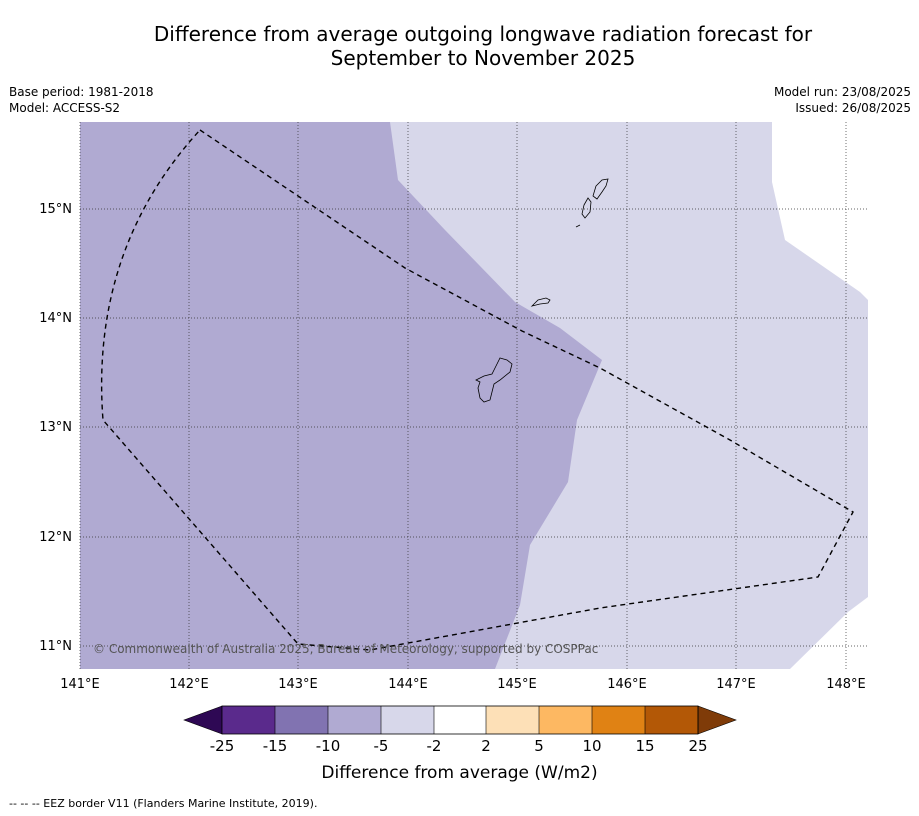 The width and height of the screenshot is (919, 816). I want to click on lat-labels: 15°N 14°N 13°N 12°N 11°N, so click(55, 428).